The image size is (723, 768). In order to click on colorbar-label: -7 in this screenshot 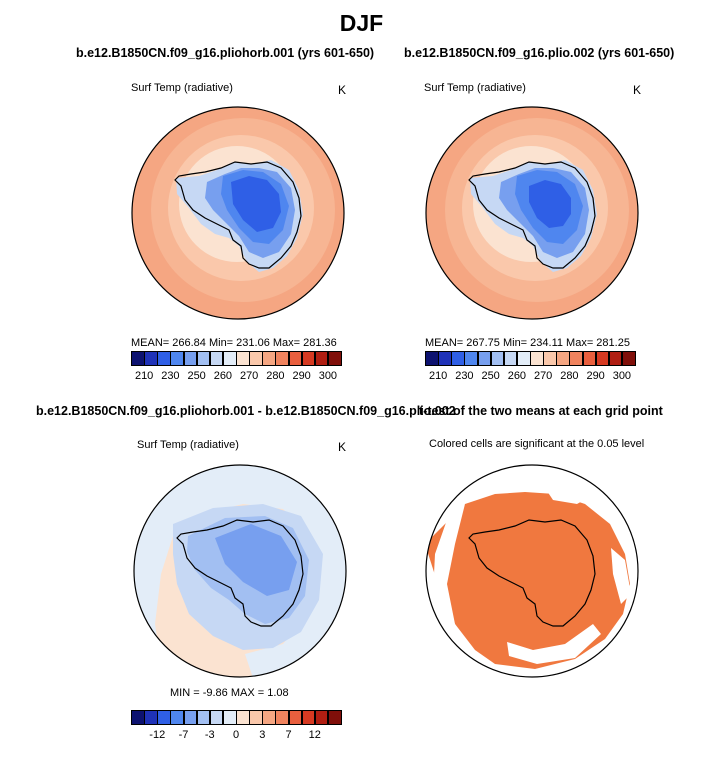, I will do `click(183, 735)`.